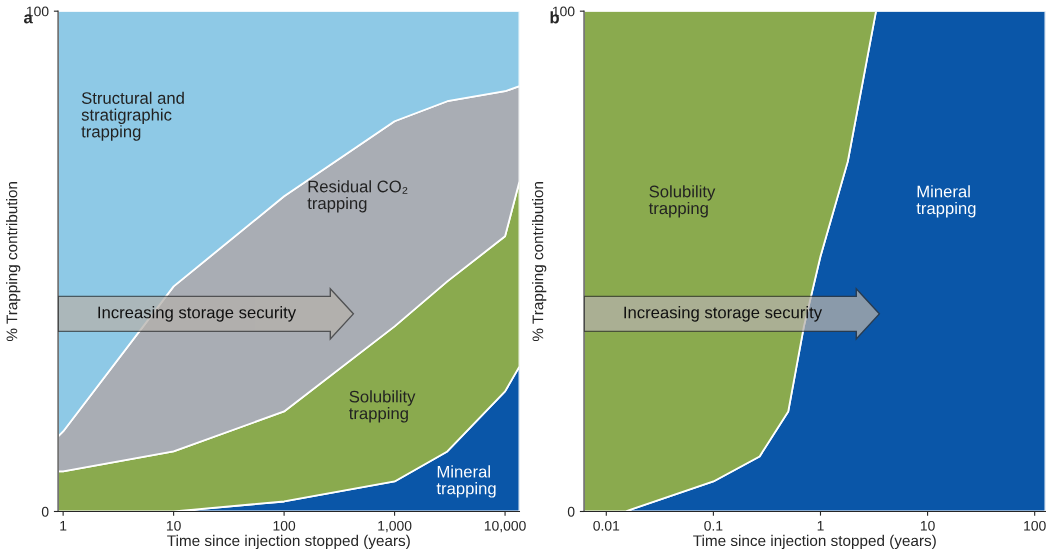  What do you see at coordinates (357, 196) in the screenshot?
I see `series-label: Residual CO₂ trapping` at bounding box center [357, 196].